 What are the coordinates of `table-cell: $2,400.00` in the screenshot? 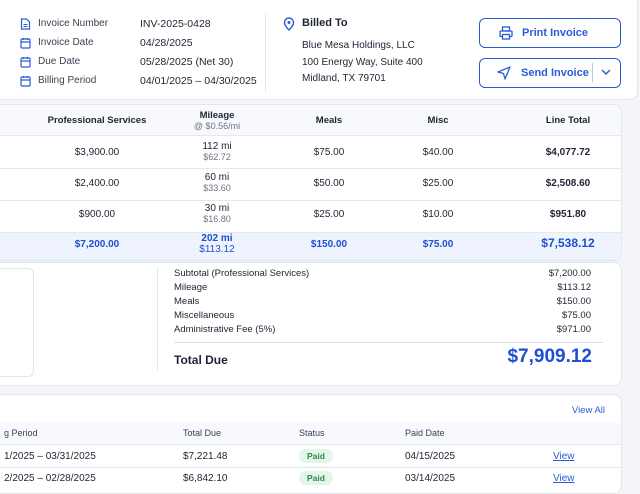 It's located at (97, 183).